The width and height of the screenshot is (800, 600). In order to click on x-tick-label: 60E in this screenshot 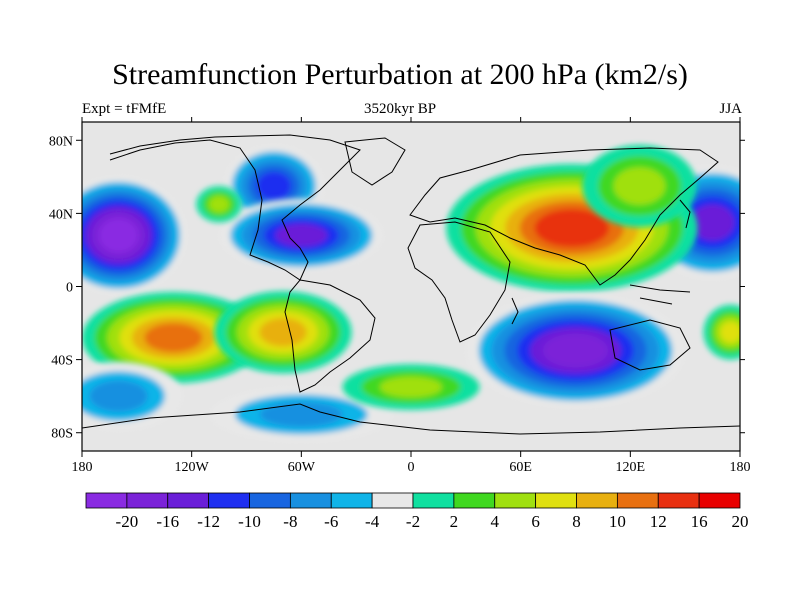, I will do `click(520, 467)`.